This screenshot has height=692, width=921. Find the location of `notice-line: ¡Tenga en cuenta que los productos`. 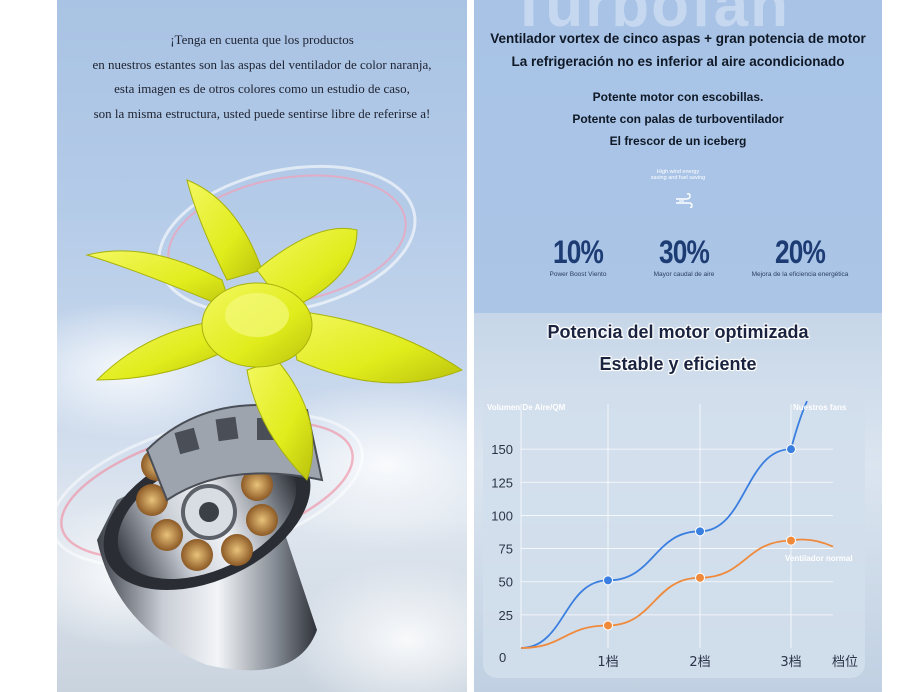

notice-line: ¡Tenga en cuenta que los productos is located at coordinates (262, 39).